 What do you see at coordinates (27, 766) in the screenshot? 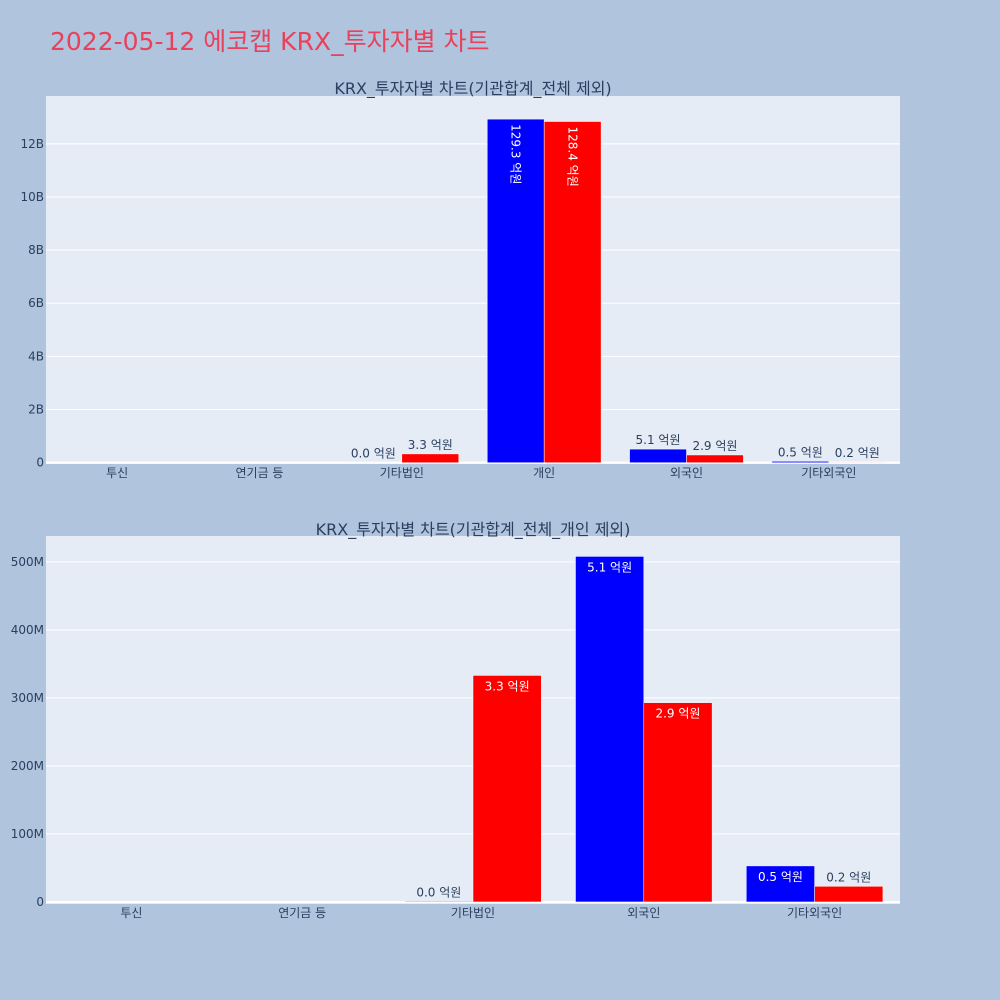
I see `y-tick-label: 200M` at bounding box center [27, 766].